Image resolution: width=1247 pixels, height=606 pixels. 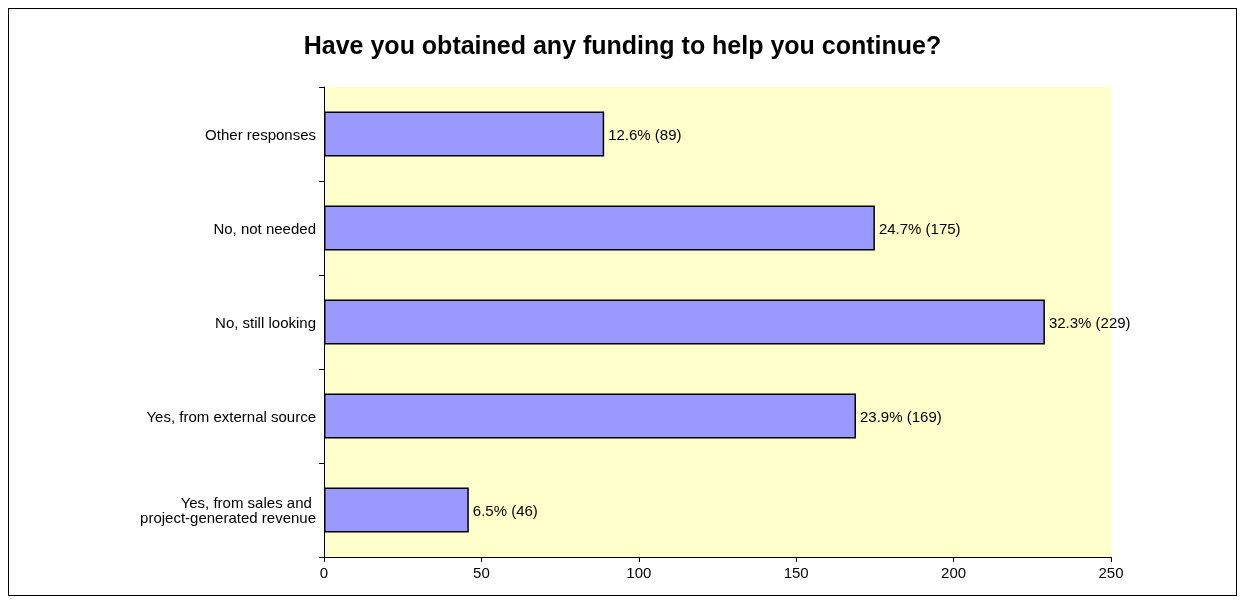 What do you see at coordinates (645, 134) in the screenshot?
I see `data-label: 12.6% (89)` at bounding box center [645, 134].